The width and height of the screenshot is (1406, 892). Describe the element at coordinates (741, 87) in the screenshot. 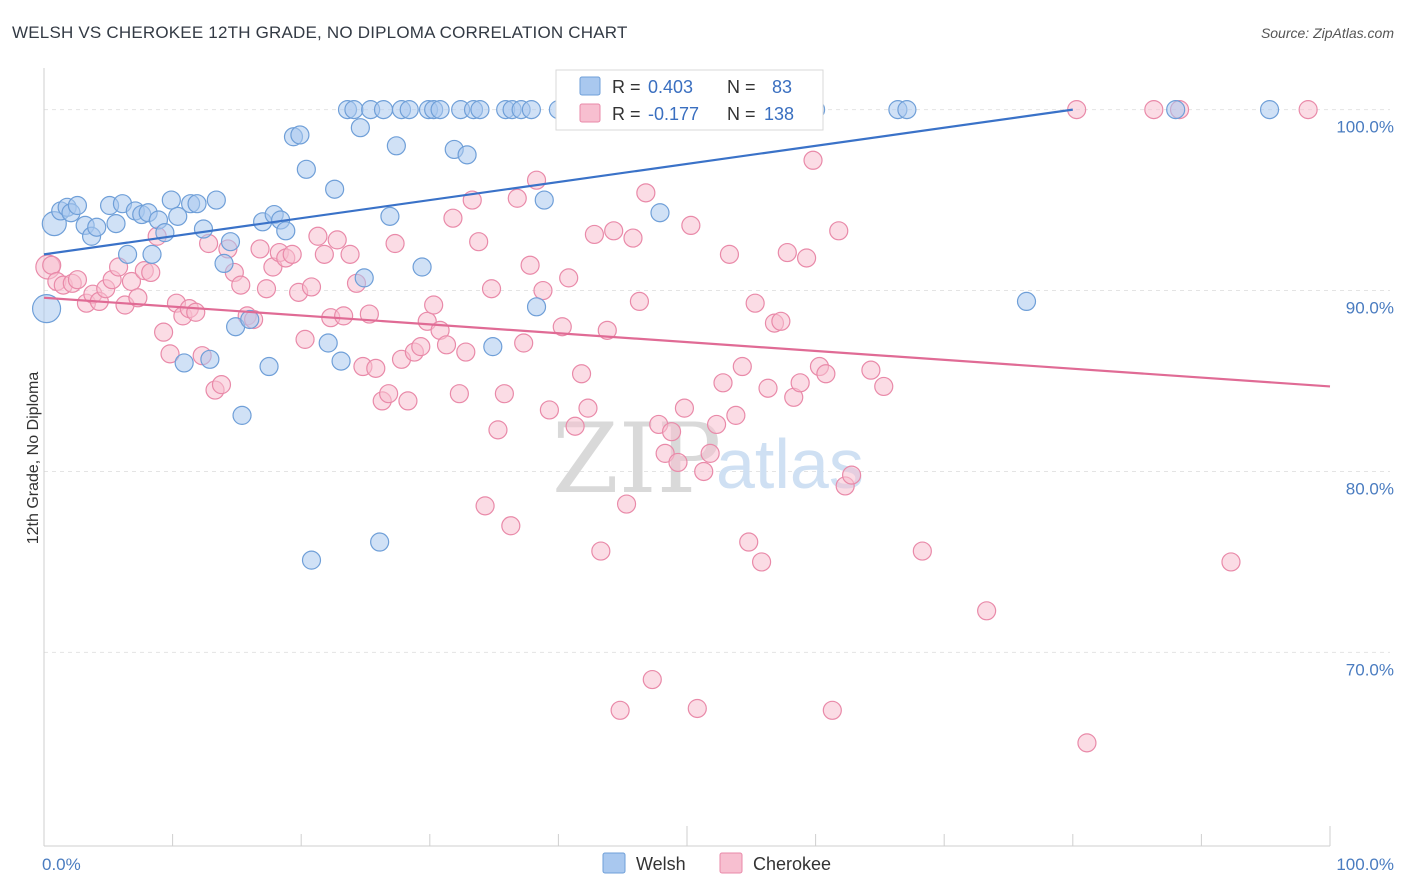

I see `legend-welsh-n-label: N =` at that location.